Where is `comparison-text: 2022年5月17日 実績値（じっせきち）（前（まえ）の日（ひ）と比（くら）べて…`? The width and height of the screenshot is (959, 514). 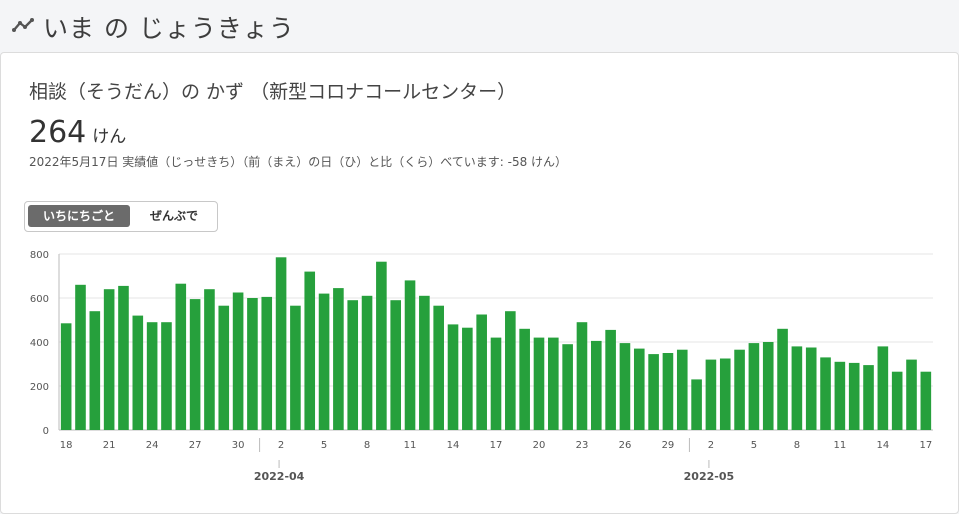
comparison-text: 2022年5月17日 実績値（じっせきち）（前（まえ）の日（ひ）と比（くら）べて… is located at coordinates (298, 162).